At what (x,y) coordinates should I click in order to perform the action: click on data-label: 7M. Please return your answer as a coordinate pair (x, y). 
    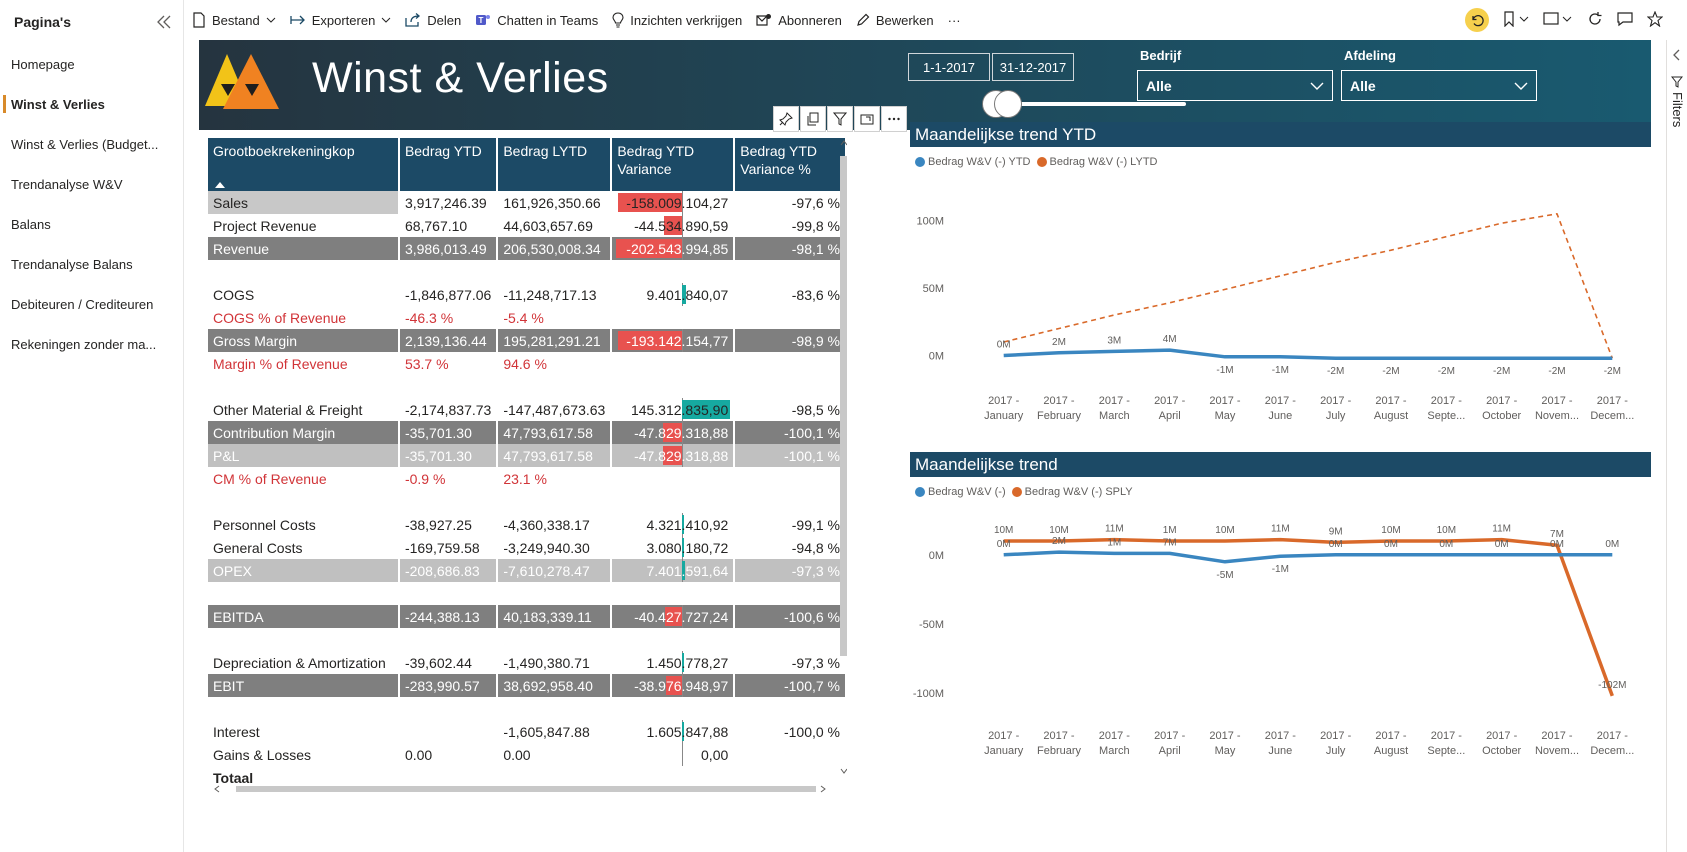
    Looking at the image, I should click on (1170, 542).